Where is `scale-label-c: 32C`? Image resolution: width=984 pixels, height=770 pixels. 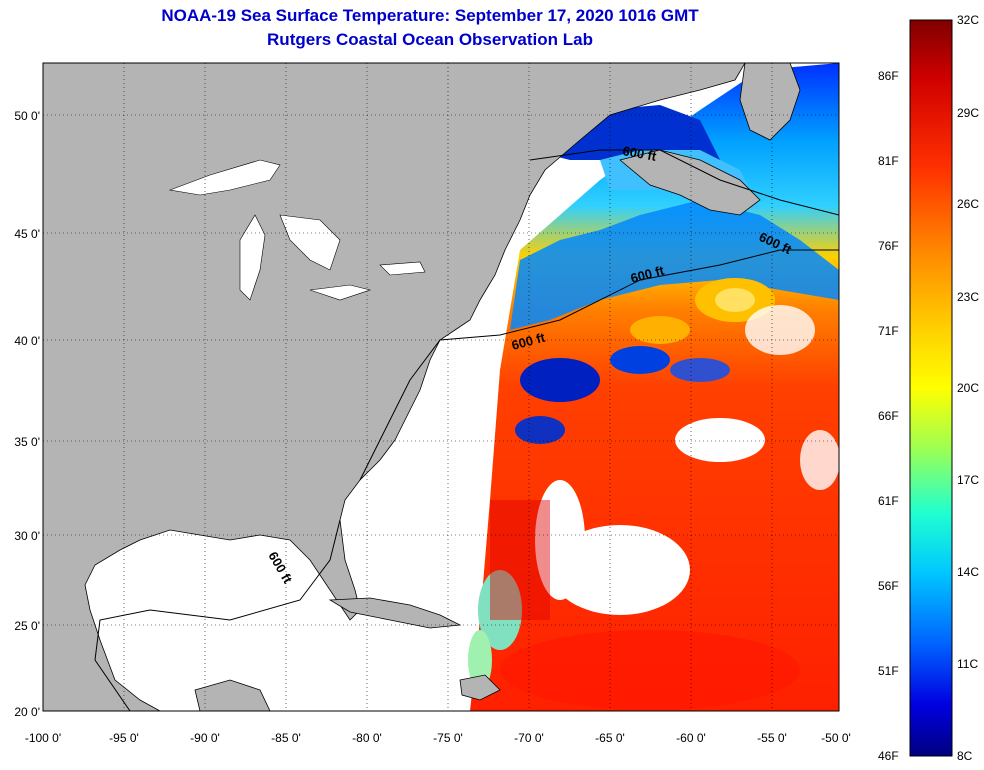
scale-label-c: 32C is located at coordinates (968, 20).